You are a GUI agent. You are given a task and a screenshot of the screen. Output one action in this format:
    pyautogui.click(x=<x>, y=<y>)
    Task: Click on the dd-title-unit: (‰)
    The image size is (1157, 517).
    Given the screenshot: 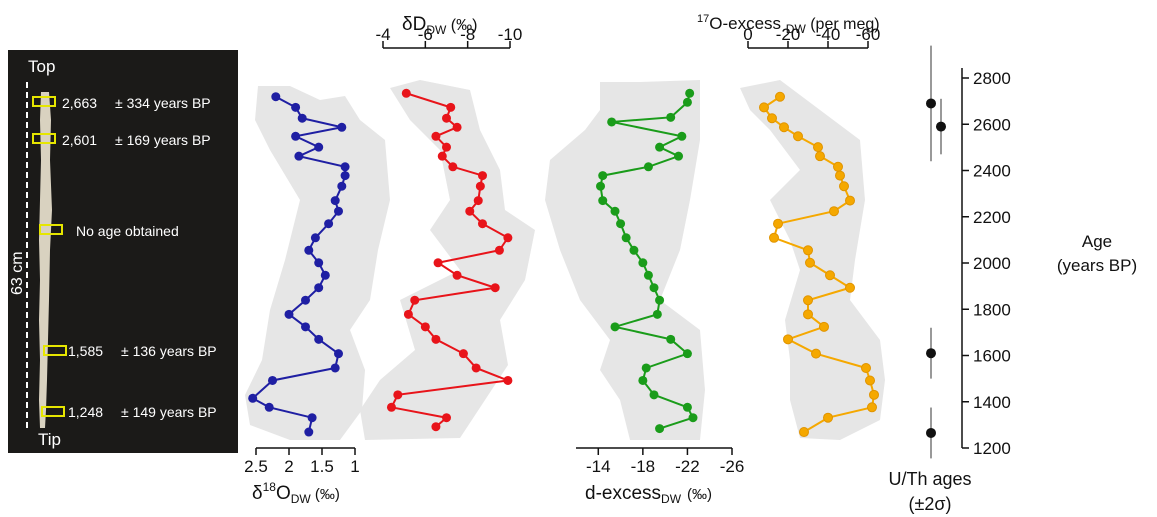 What is the action you would take?
    pyautogui.click(x=461, y=25)
    